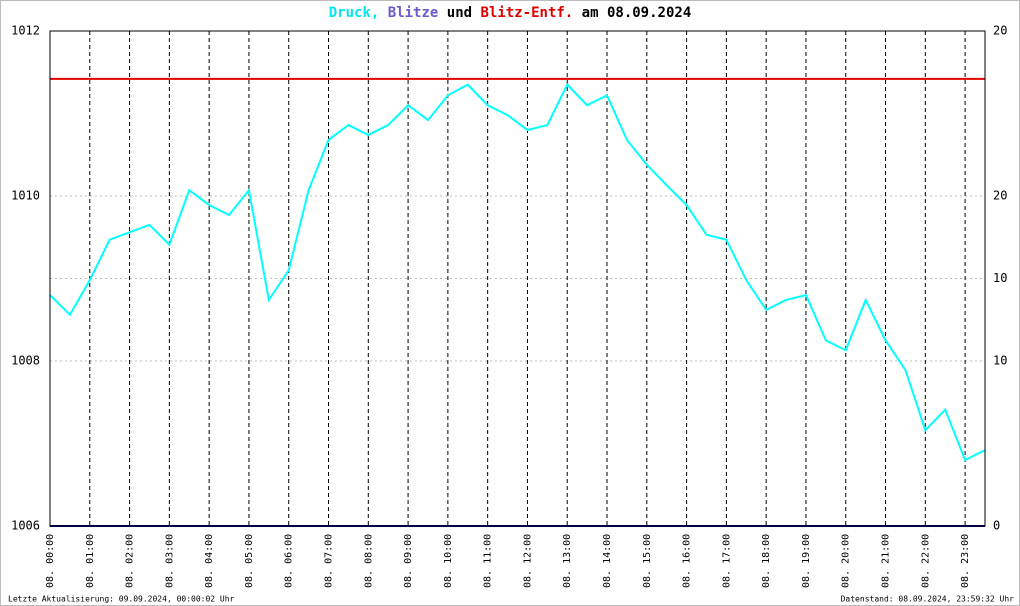 The height and width of the screenshot is (606, 1020). I want to click on title-part: Blitze, so click(413, 13).